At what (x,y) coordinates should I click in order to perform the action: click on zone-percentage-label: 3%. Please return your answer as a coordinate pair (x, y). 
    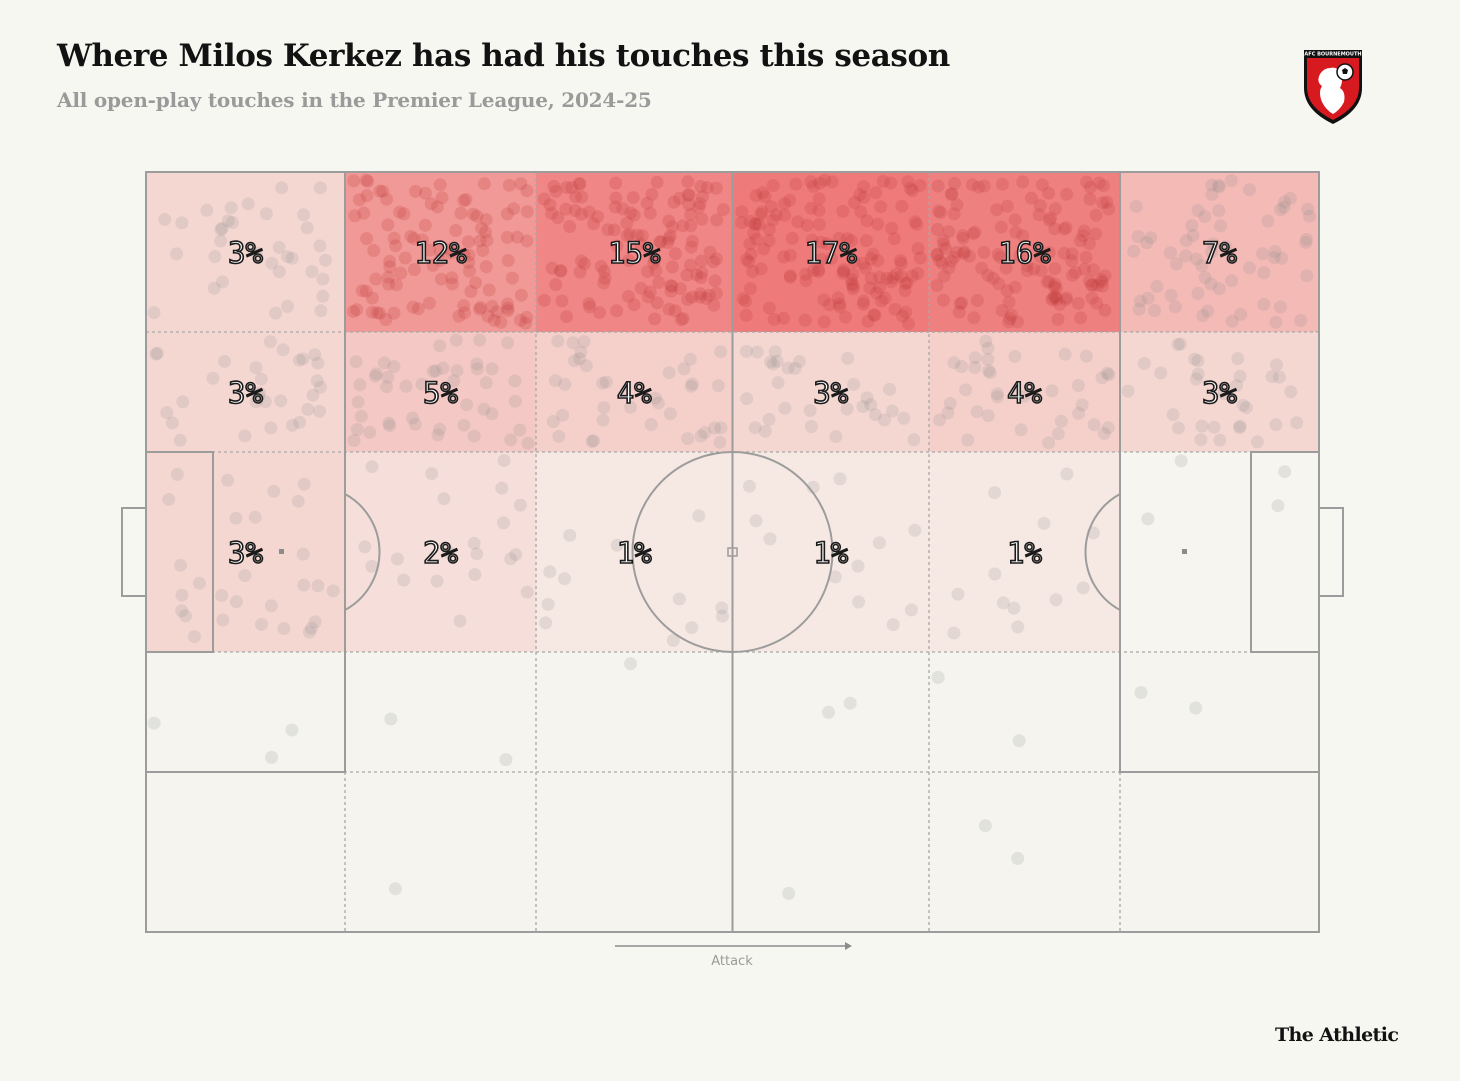
    Looking at the image, I should click on (245, 393).